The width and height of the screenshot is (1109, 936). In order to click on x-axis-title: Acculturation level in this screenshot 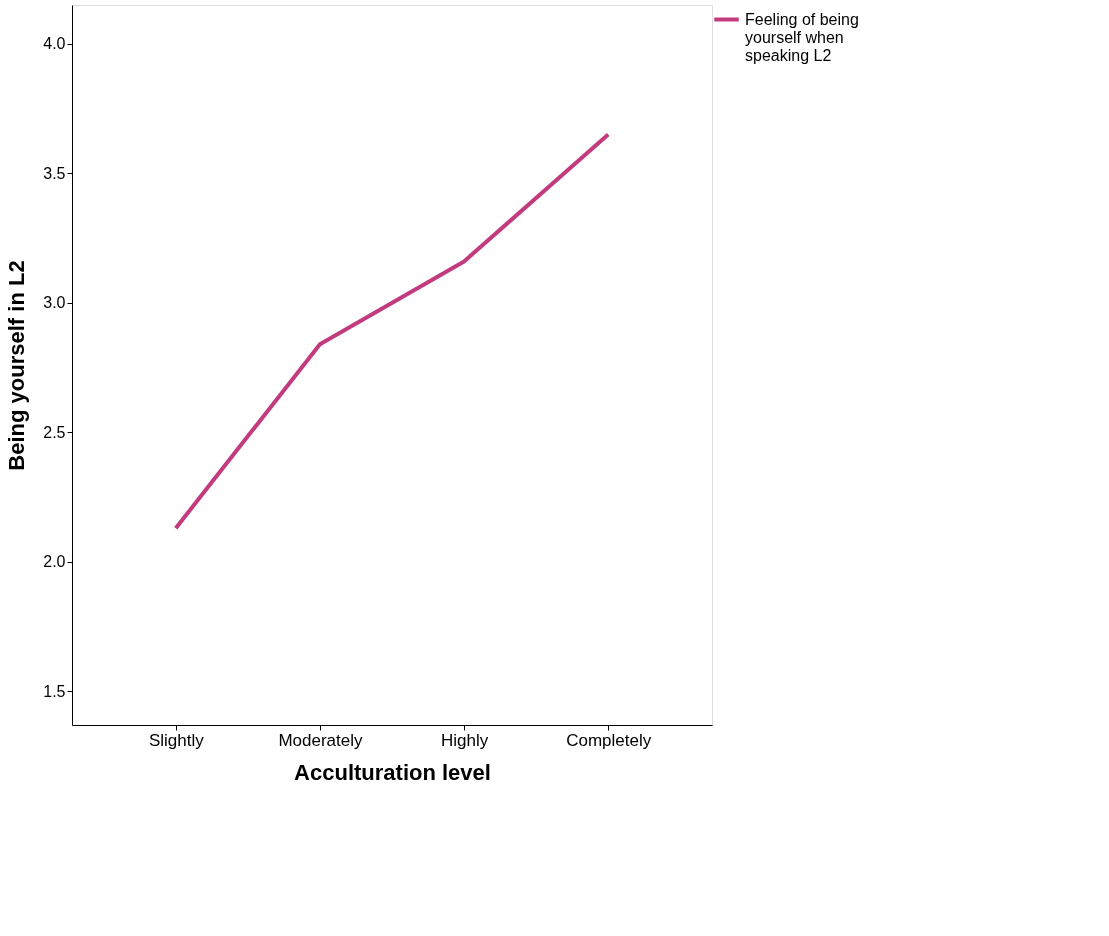, I will do `click(392, 772)`.